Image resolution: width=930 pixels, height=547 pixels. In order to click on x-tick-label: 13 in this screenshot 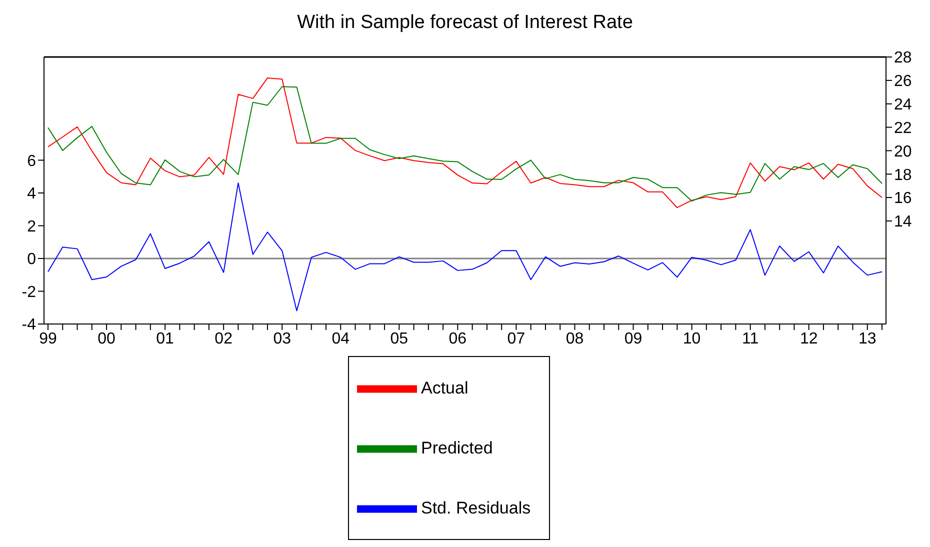, I will do `click(867, 339)`.